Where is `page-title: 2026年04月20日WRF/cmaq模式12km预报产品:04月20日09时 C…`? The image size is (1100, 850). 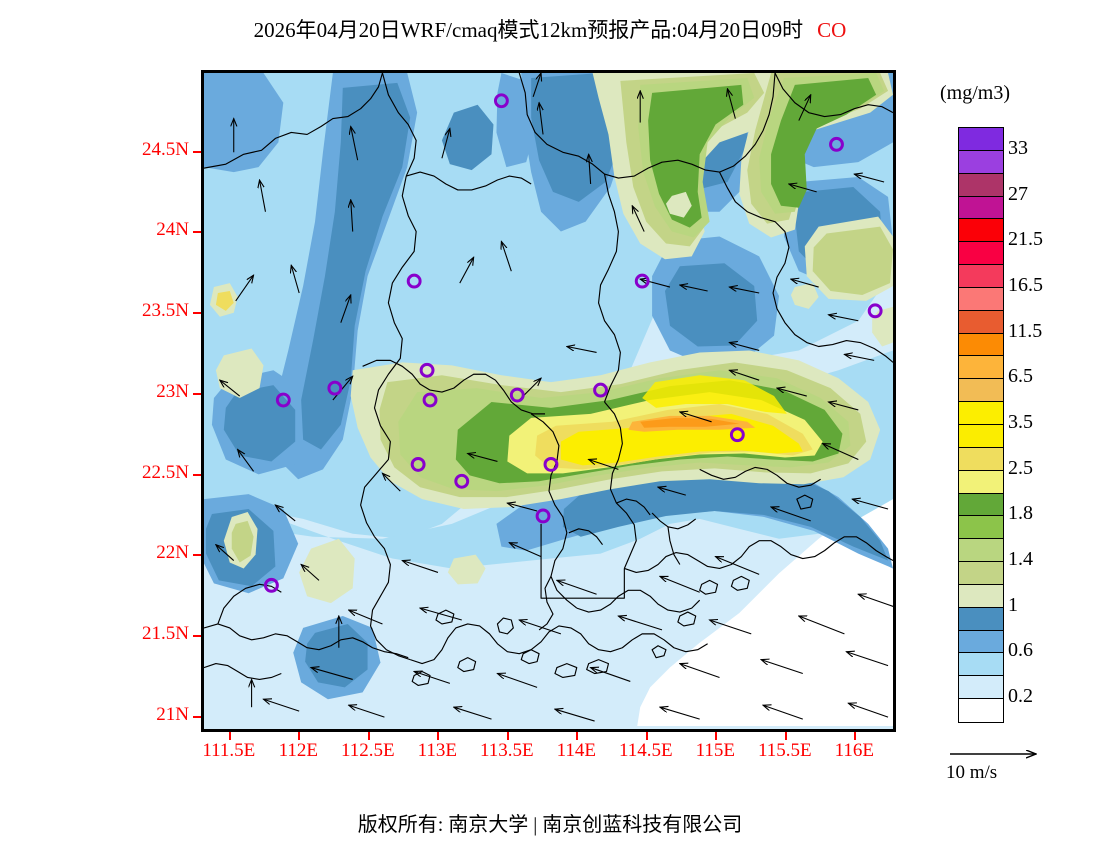 page-title: 2026年04月20日WRF/cmaq模式12km预报产品:04月20日09时 C… is located at coordinates (550, 29).